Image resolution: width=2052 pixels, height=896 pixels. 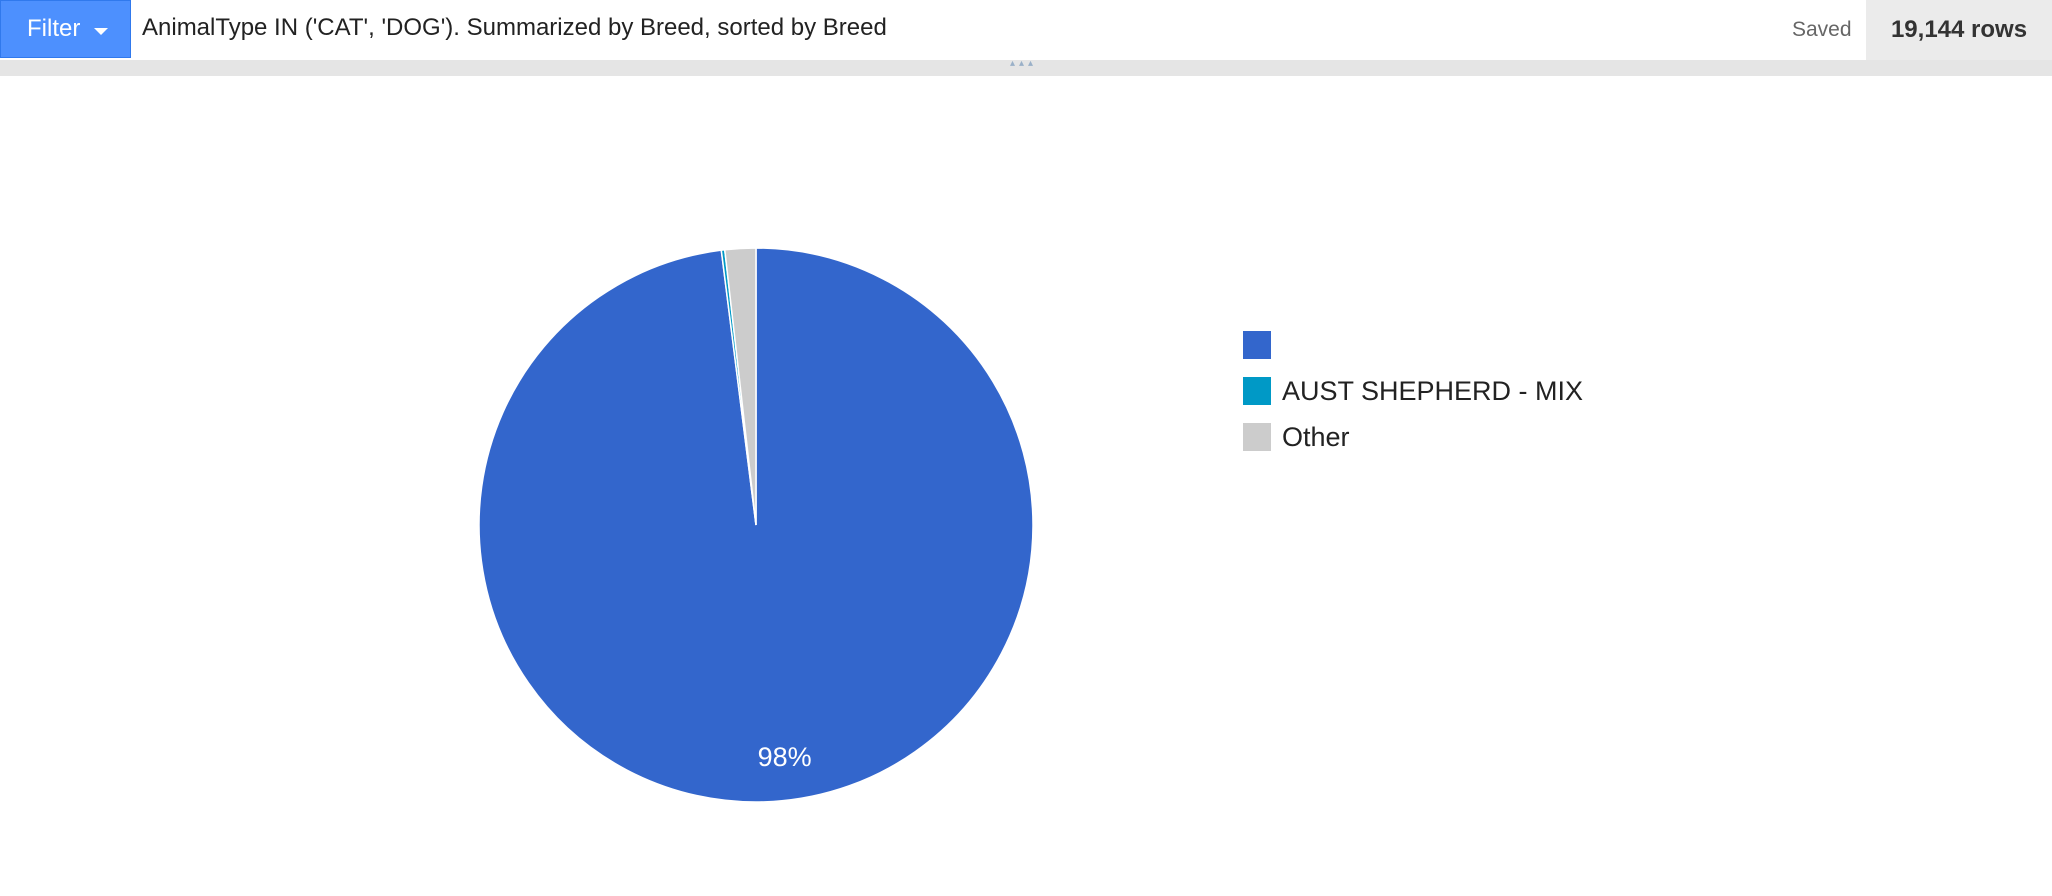 I want to click on legend-item: AUST SHEPHERD - MIX, so click(x=1413, y=391).